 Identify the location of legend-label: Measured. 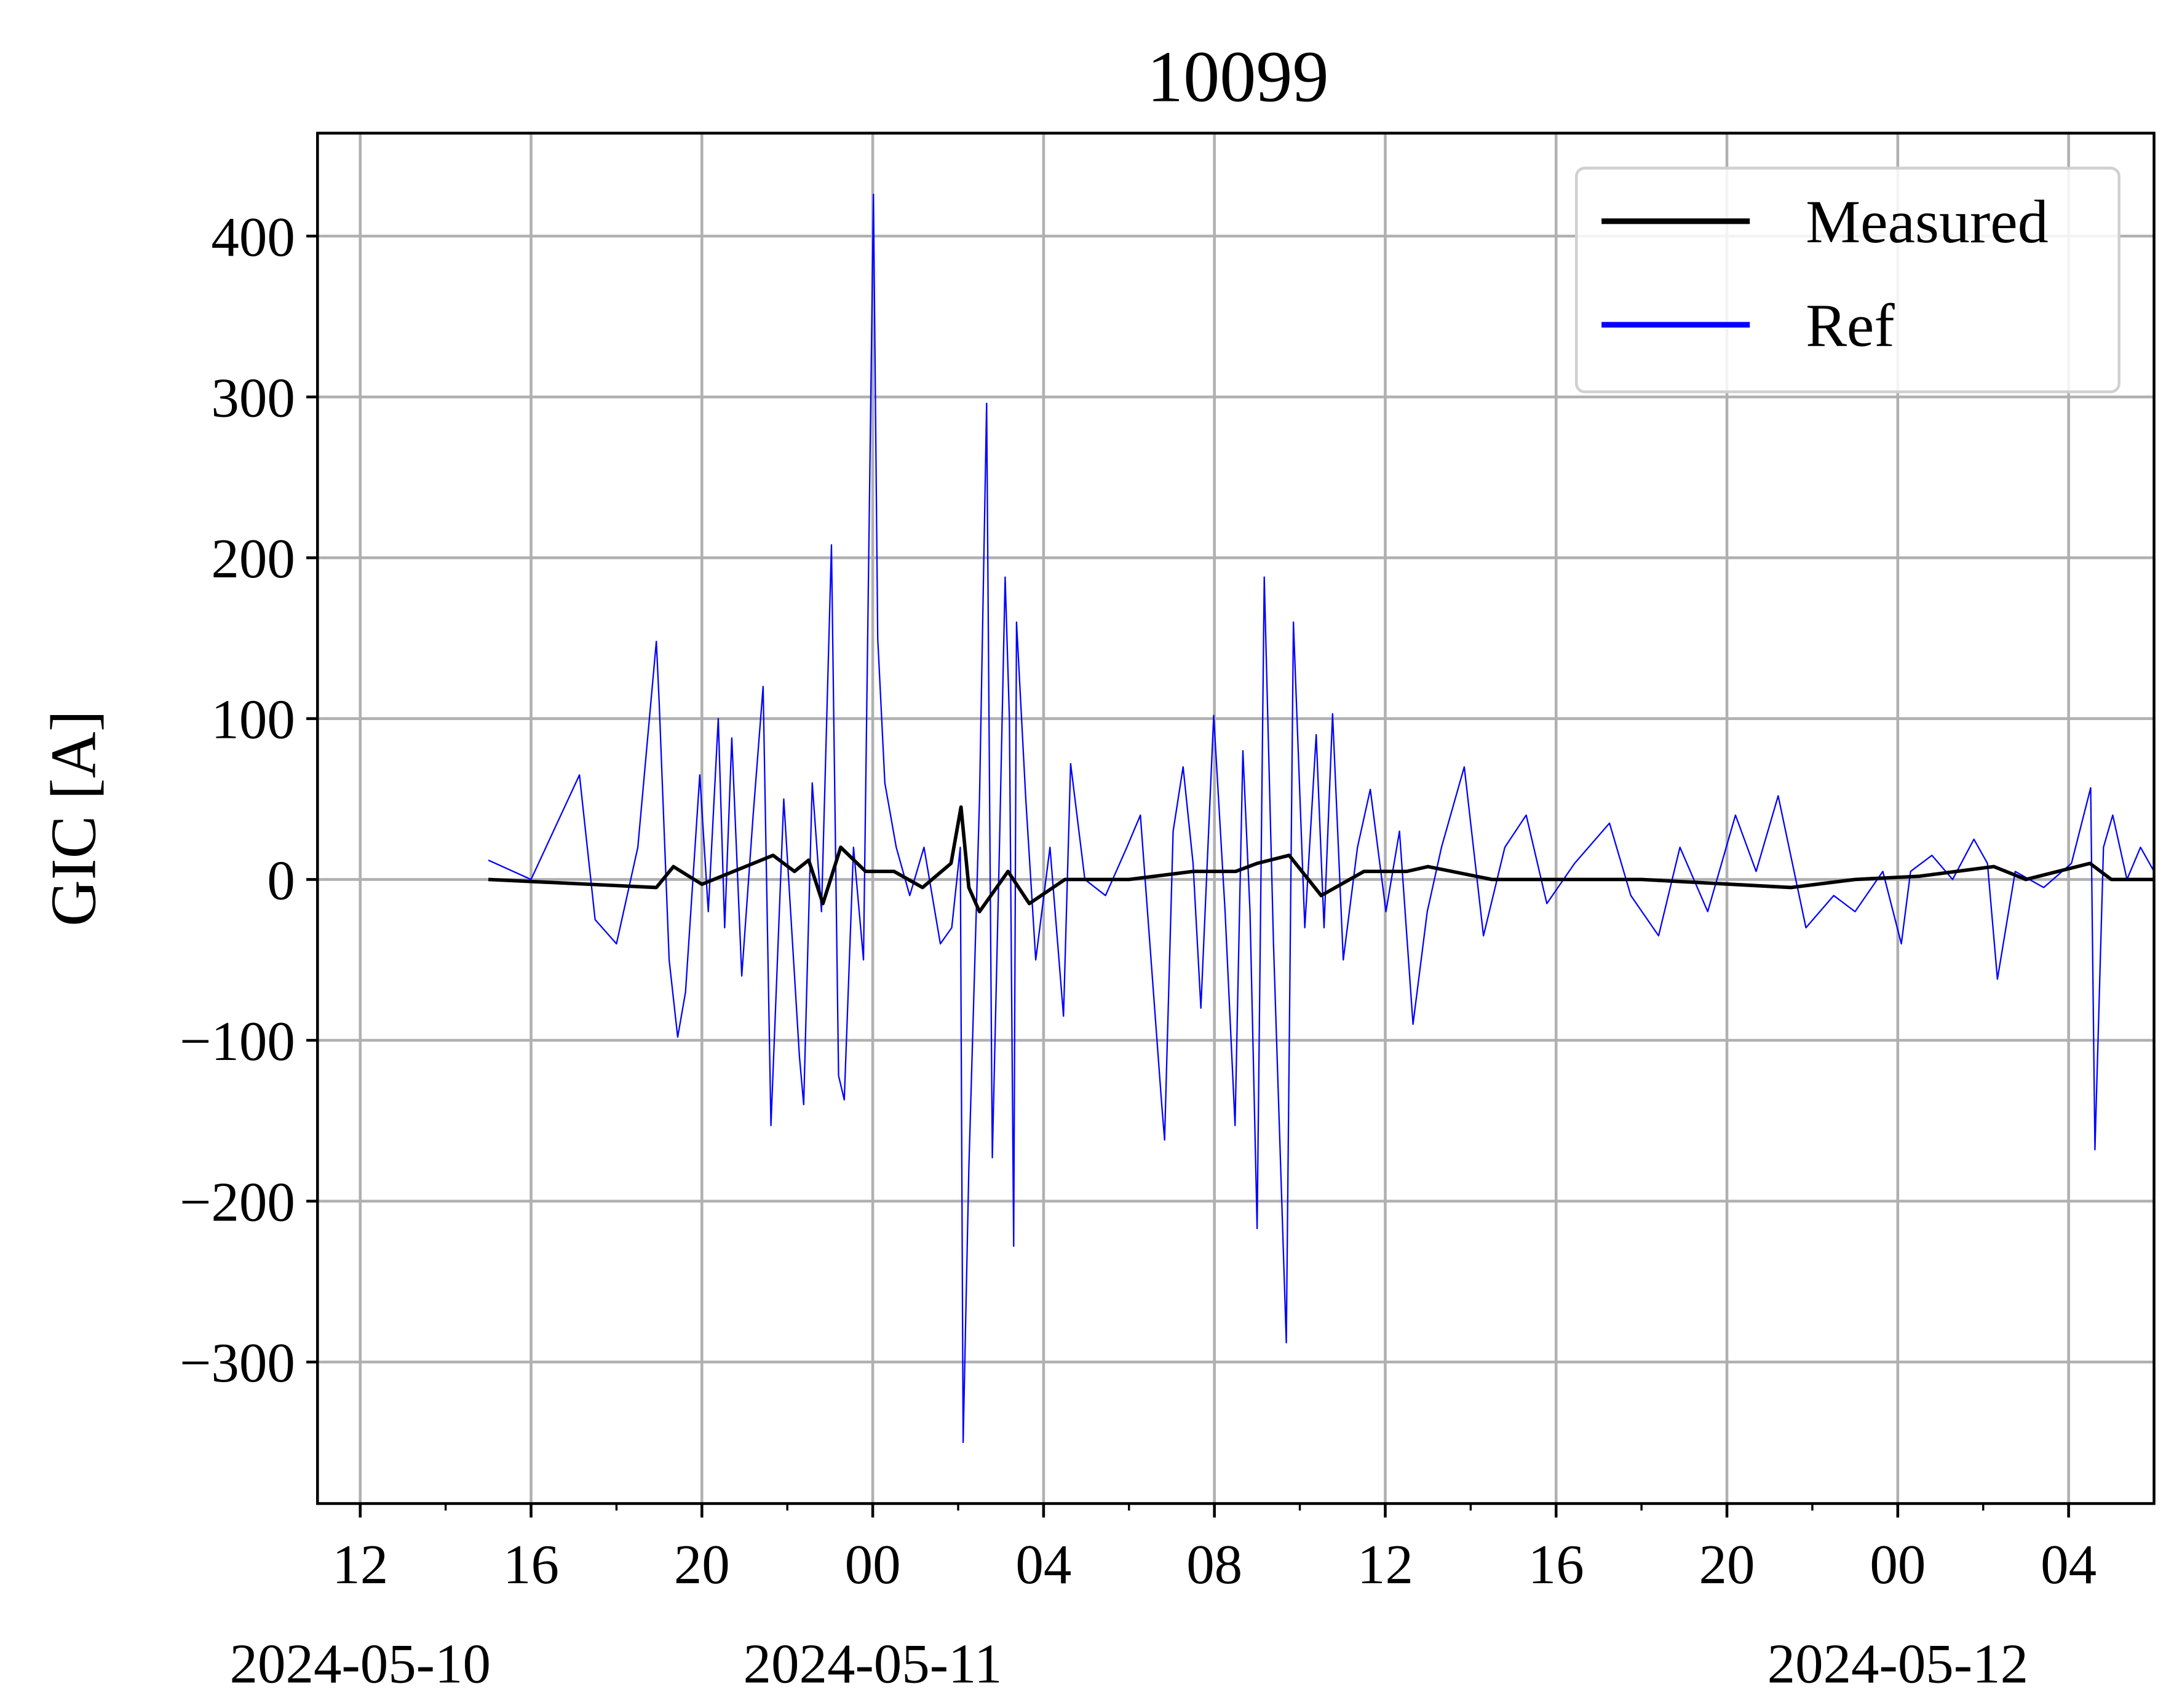
(1927, 222).